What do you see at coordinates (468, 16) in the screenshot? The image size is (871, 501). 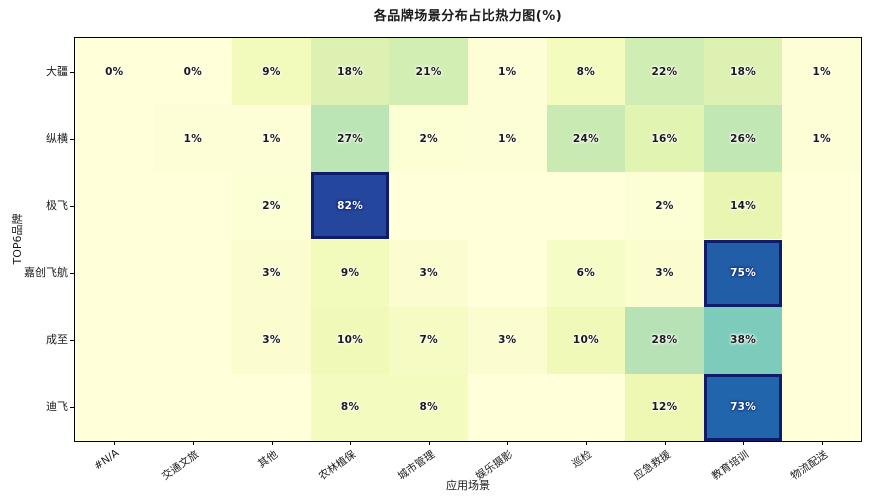 I see `chart-title: 各品牌场景分布占比热力图(%)` at bounding box center [468, 16].